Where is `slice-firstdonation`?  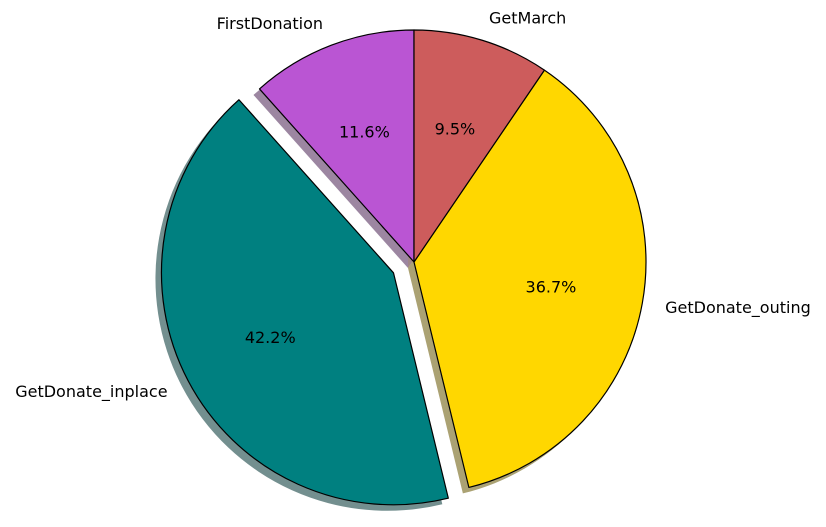
slice-firstdonation is located at coordinates (336, 146).